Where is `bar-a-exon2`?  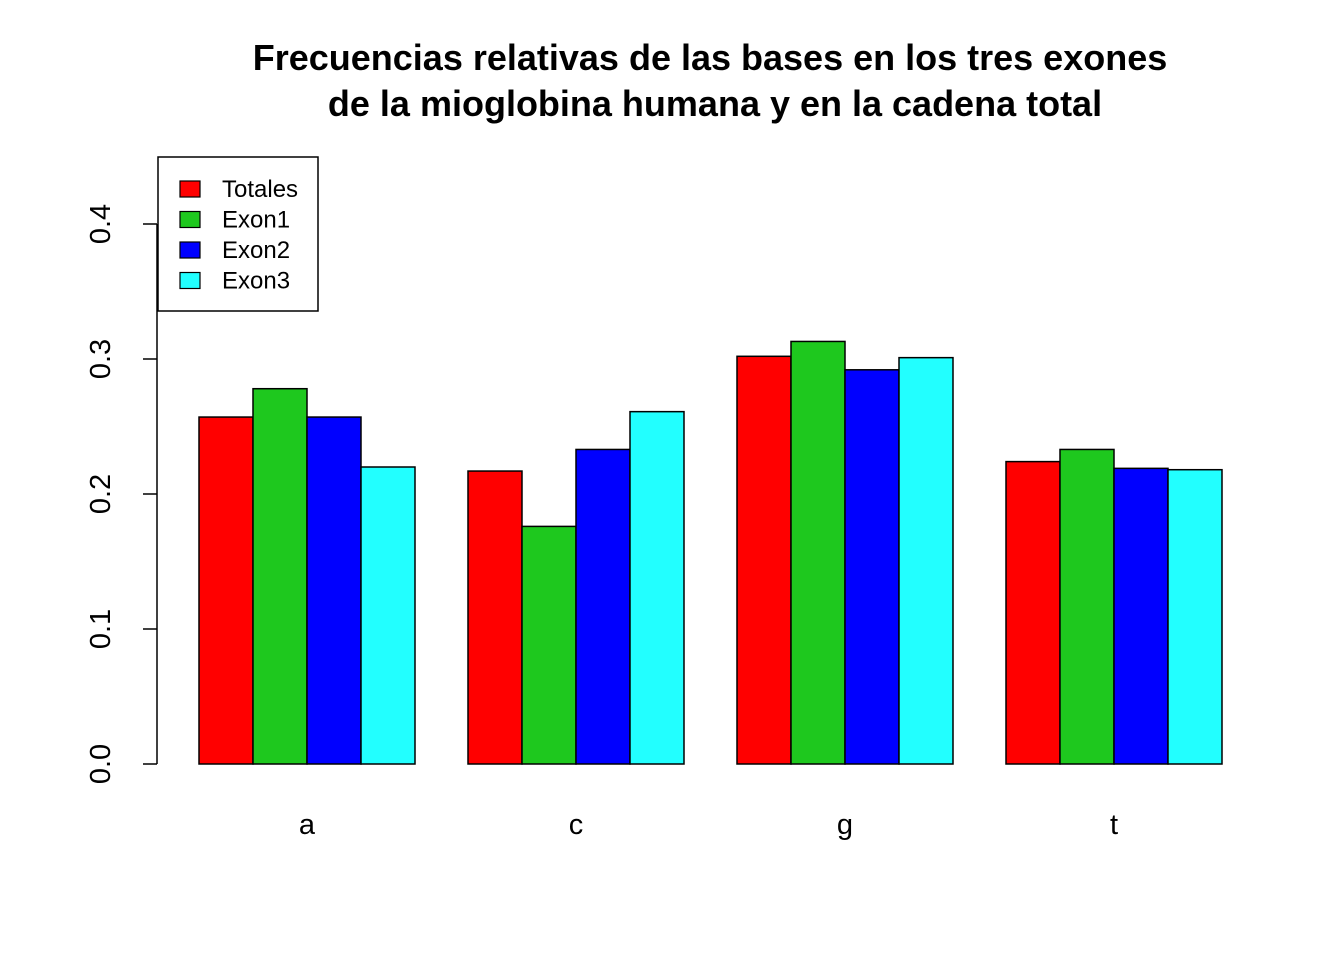
bar-a-exon2 is located at coordinates (334, 590).